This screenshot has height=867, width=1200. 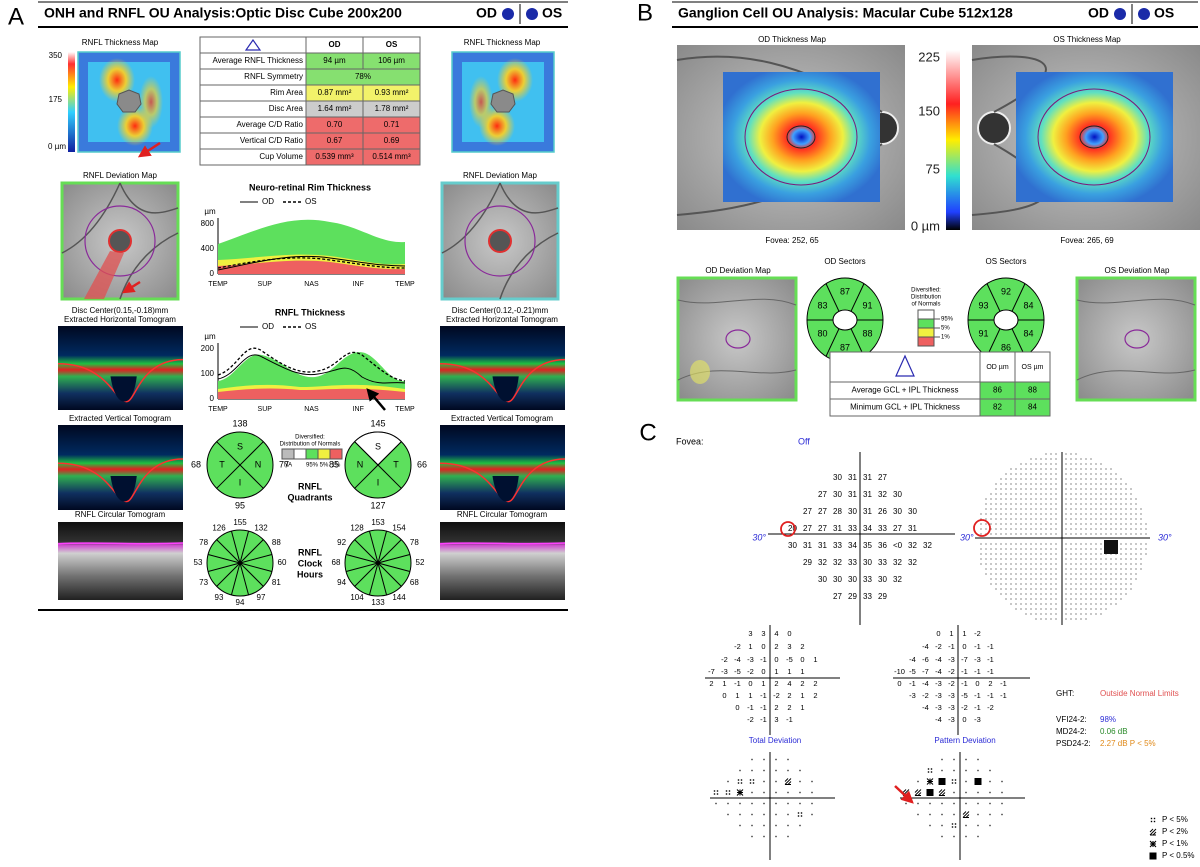 What do you see at coordinates (792, 39) in the screenshot?
I see `label: OD Thickness Map` at bounding box center [792, 39].